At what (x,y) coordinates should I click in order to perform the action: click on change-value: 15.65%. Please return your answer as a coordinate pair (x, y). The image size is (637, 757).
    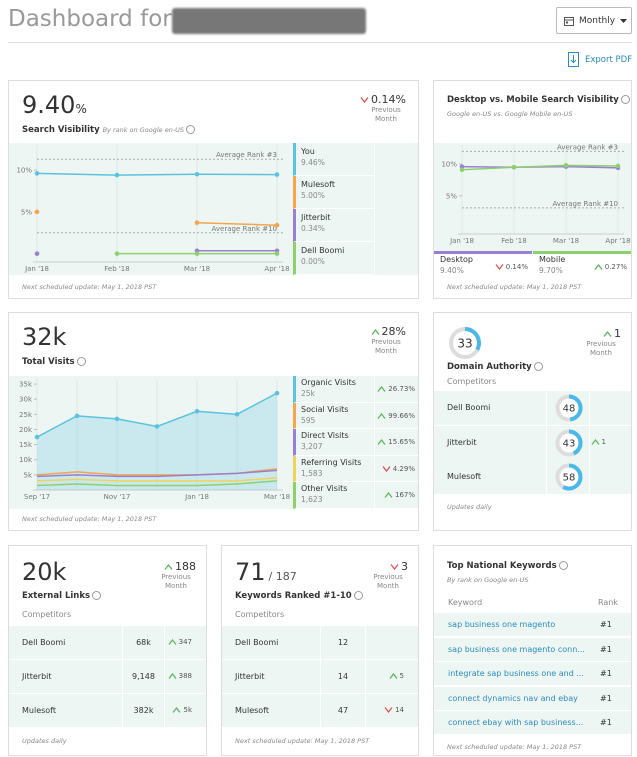
    Looking at the image, I should click on (401, 442).